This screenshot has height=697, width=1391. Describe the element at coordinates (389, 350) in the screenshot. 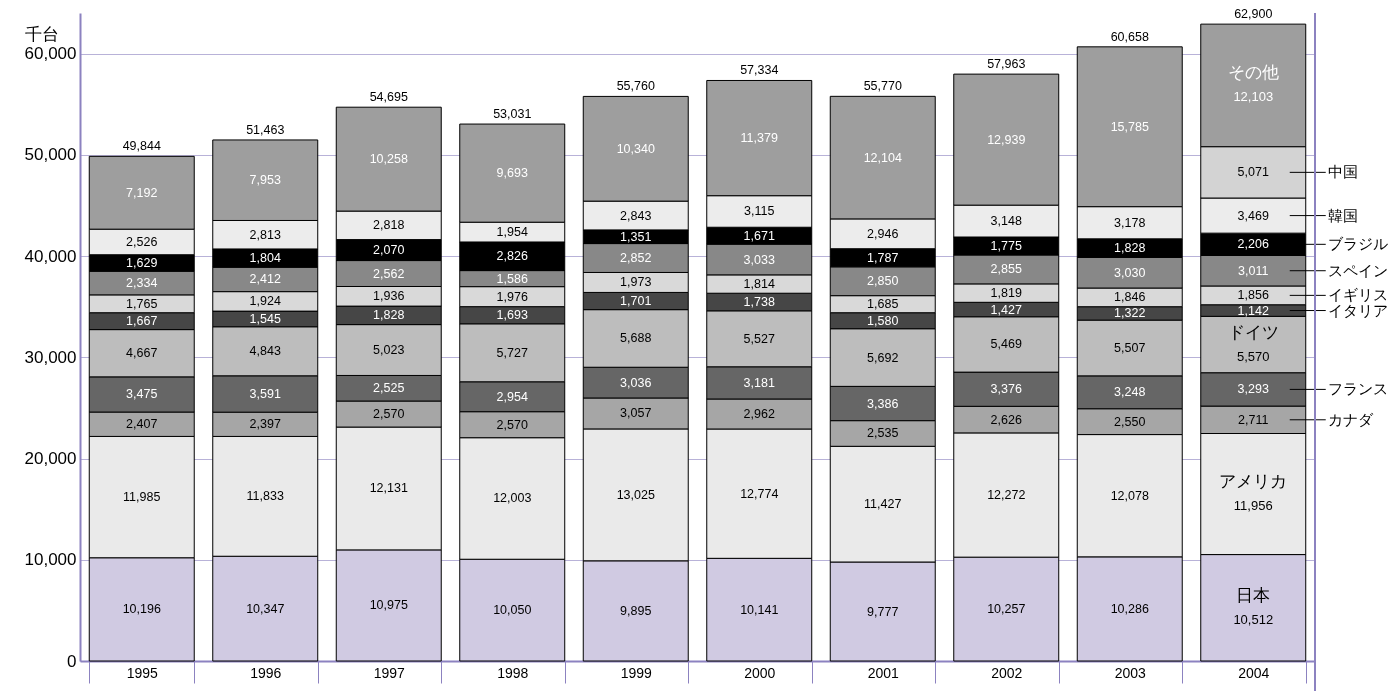

I see `data-label: 5,023` at that location.